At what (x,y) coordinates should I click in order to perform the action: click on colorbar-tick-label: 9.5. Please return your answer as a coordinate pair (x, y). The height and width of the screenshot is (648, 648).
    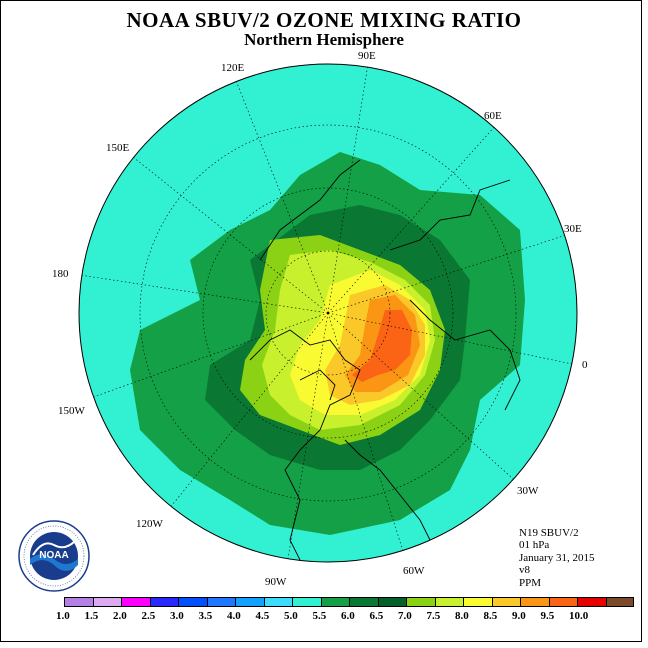
    Looking at the image, I should click on (547, 616).